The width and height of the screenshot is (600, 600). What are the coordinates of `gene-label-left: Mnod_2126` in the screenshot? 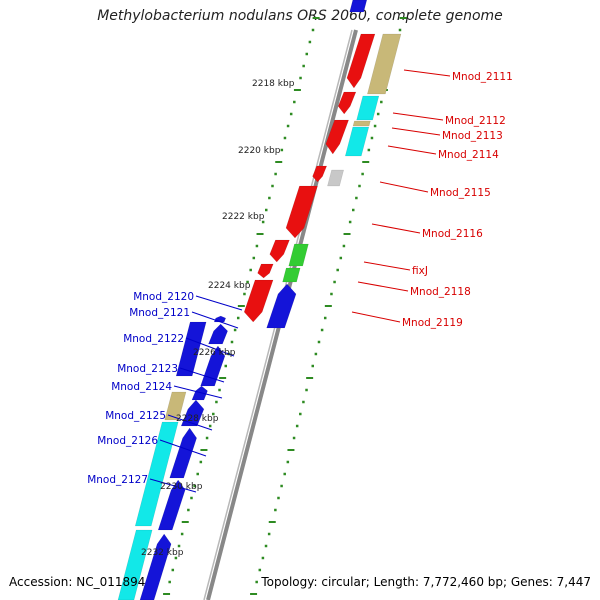 It's located at (127, 441).